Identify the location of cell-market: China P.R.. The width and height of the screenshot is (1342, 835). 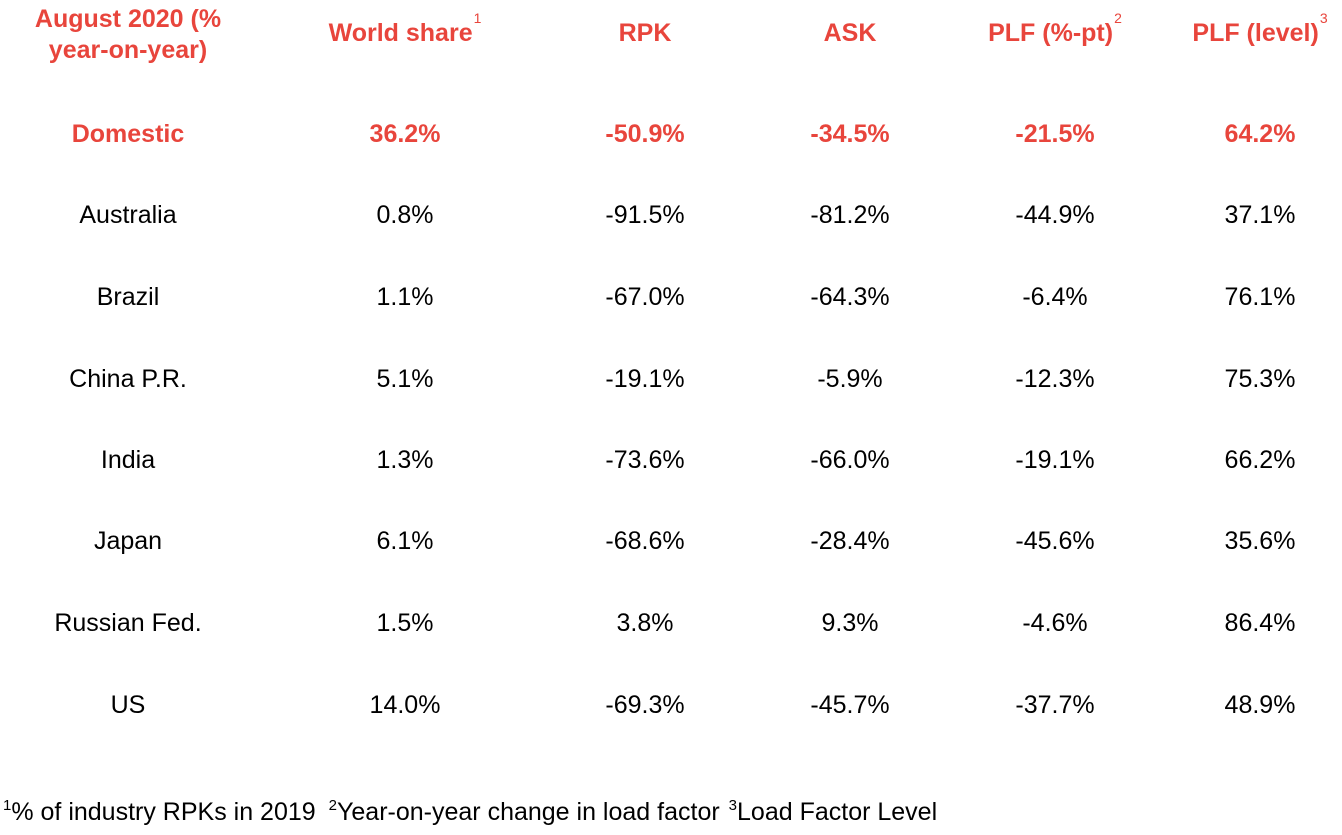
(128, 378).